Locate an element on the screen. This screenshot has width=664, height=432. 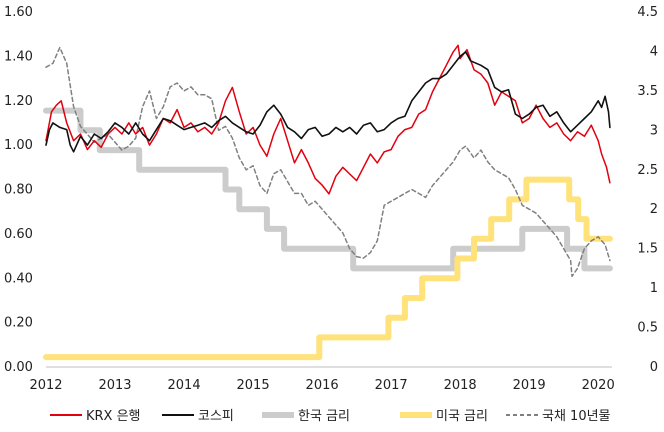
y-right-tick-label: 4 is located at coordinates (654, 51).